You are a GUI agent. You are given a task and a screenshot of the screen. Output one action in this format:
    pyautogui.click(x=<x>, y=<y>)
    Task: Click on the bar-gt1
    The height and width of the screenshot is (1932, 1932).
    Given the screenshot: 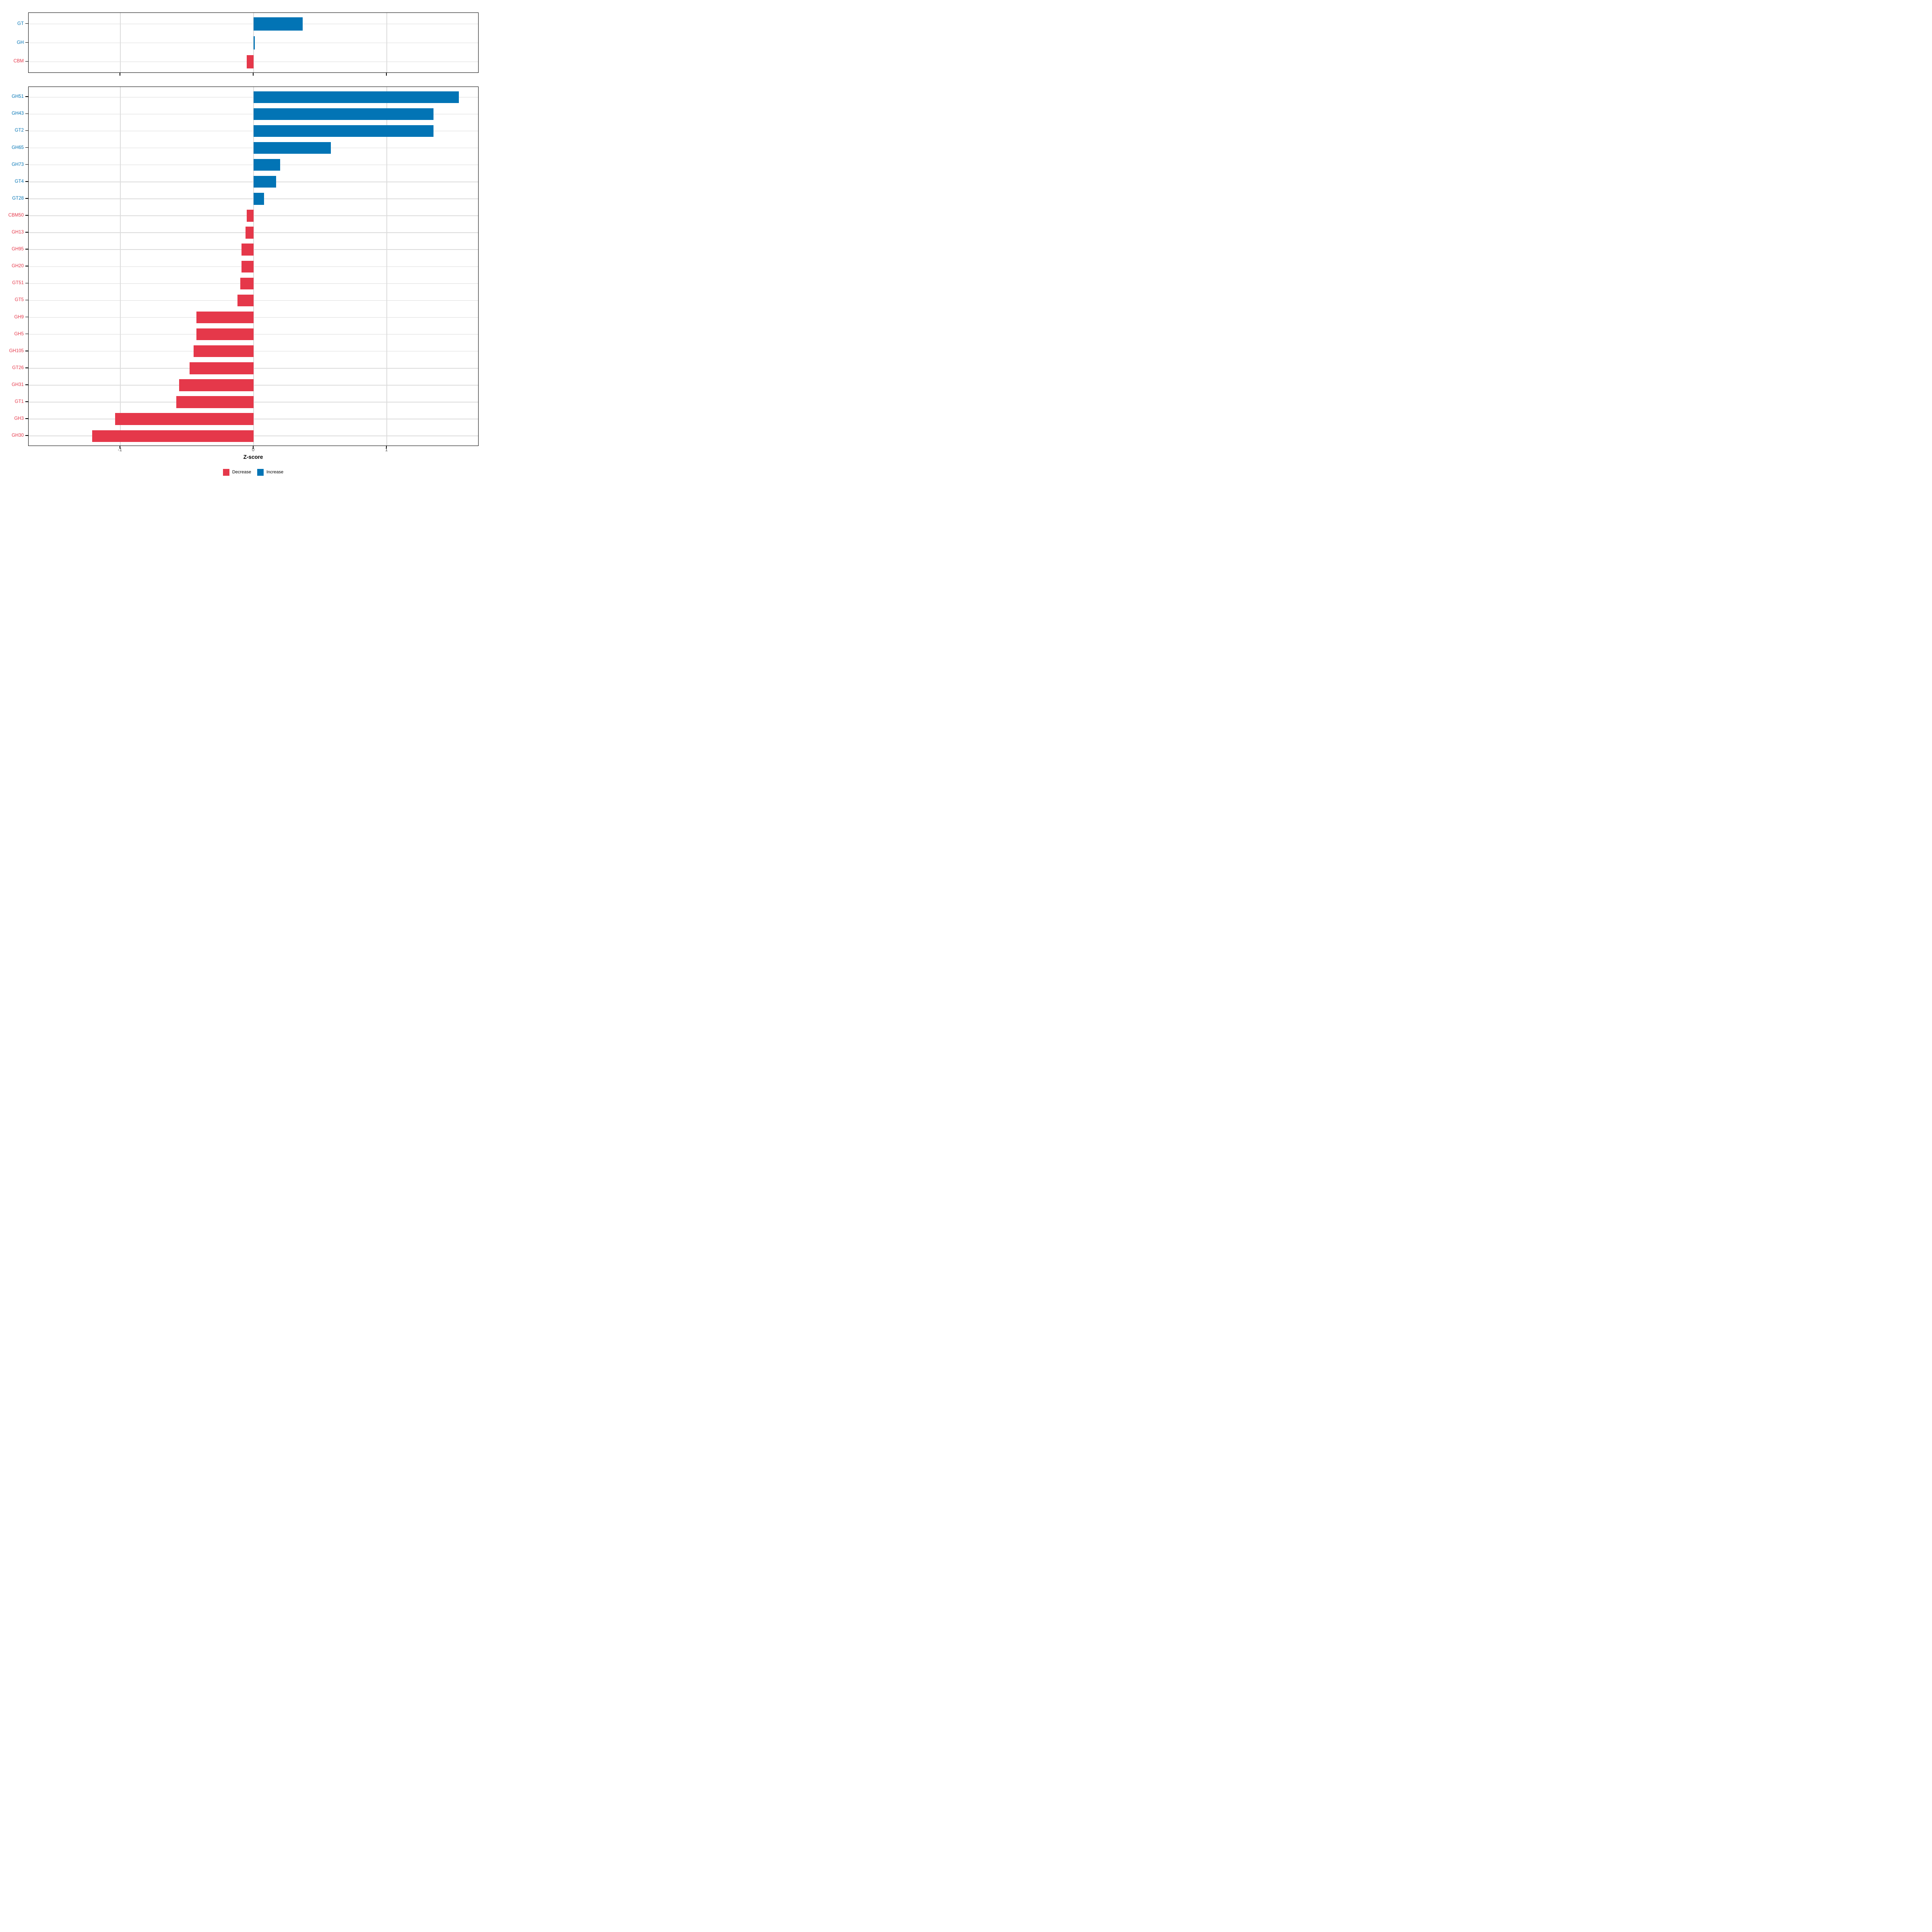 What is the action you would take?
    pyautogui.click(x=215, y=402)
    